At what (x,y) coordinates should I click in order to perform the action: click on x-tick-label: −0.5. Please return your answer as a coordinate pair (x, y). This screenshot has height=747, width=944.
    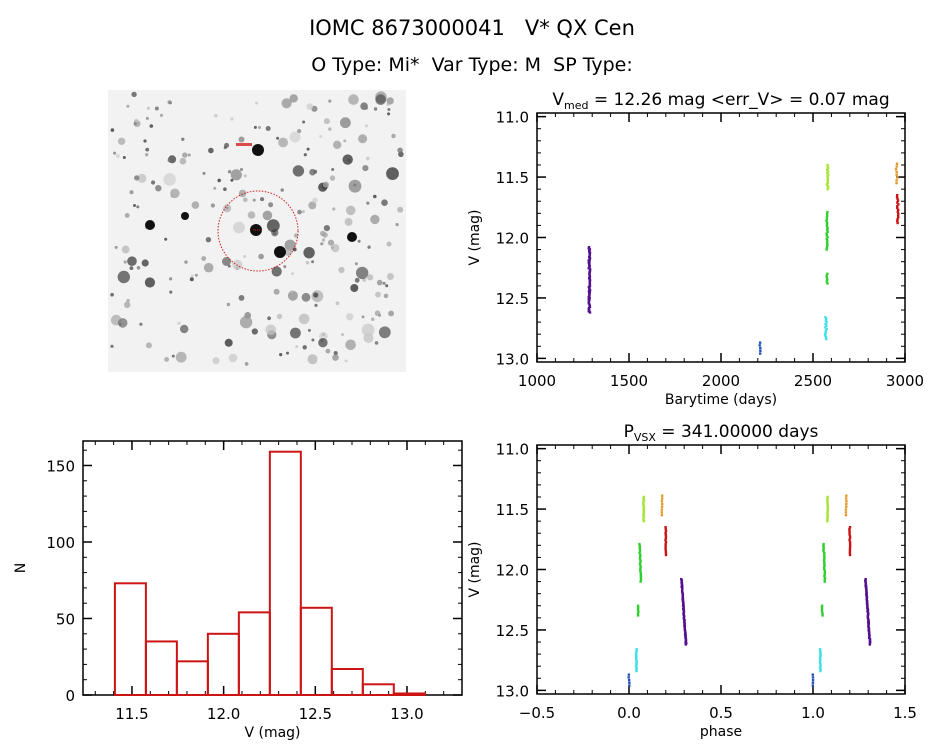
    Looking at the image, I should click on (537, 713).